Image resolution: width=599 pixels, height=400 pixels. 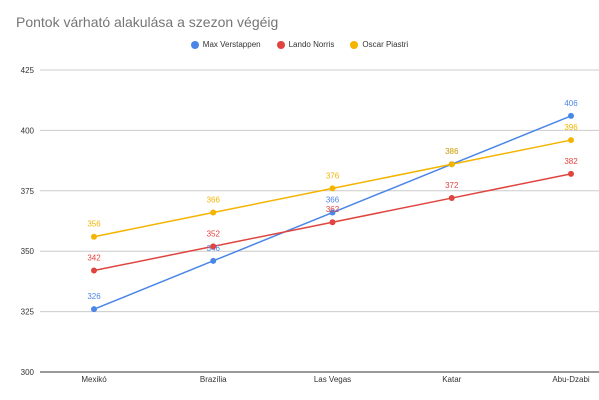 What do you see at coordinates (28, 130) in the screenshot?
I see `y-tick-label: 400` at bounding box center [28, 130].